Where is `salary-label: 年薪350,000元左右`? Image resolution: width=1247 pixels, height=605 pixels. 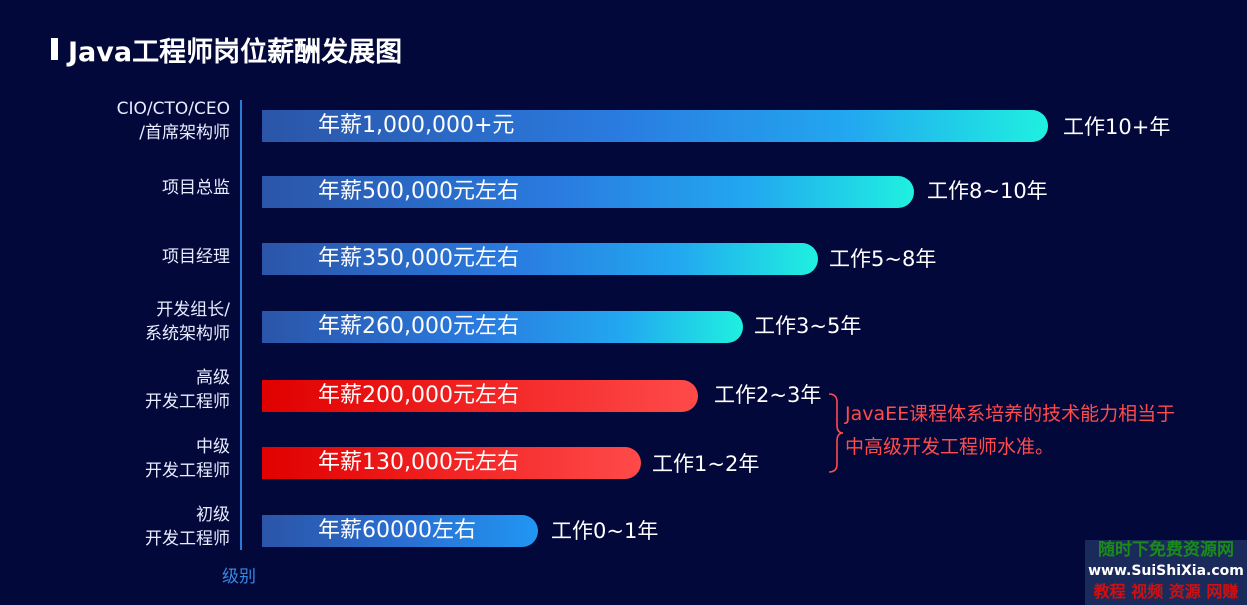 salary-label: 年薪350,000元左右 is located at coordinates (418, 258).